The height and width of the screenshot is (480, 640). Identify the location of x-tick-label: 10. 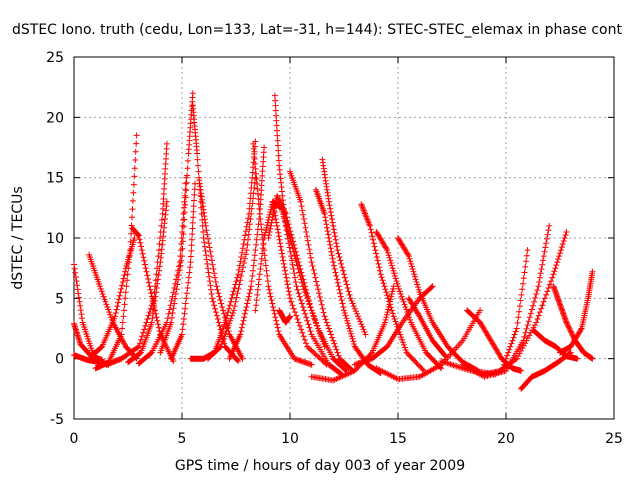
(290, 439).